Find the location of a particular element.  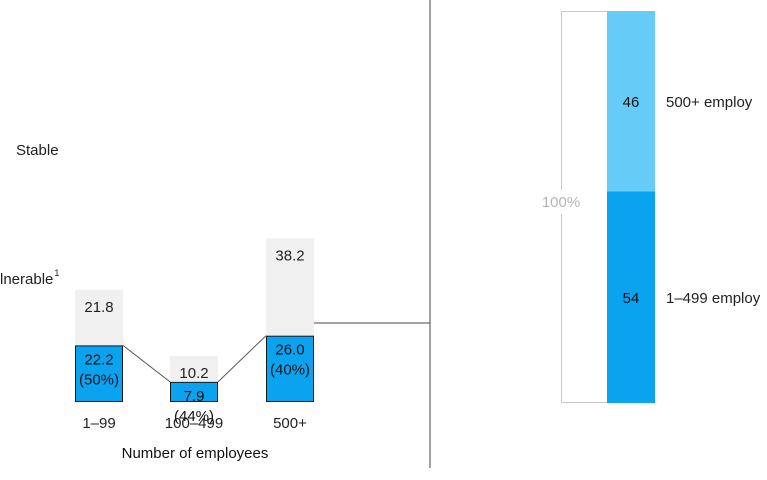

stable-value-label: 21.8 is located at coordinates (98, 307).